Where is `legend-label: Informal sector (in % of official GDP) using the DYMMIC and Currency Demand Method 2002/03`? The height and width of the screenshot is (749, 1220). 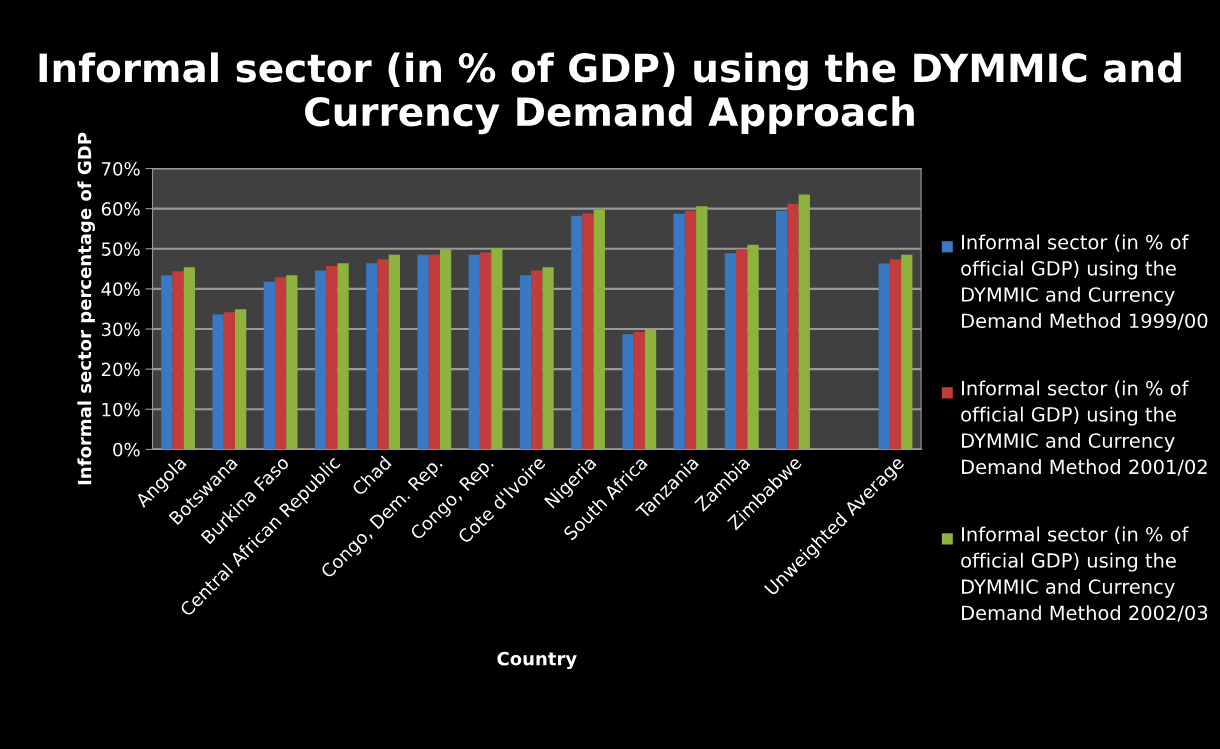
legend-label: Informal sector (in % of official GDP) using the DYMMIC and Currency Demand Method 2002/03 is located at coordinates (1084, 574).